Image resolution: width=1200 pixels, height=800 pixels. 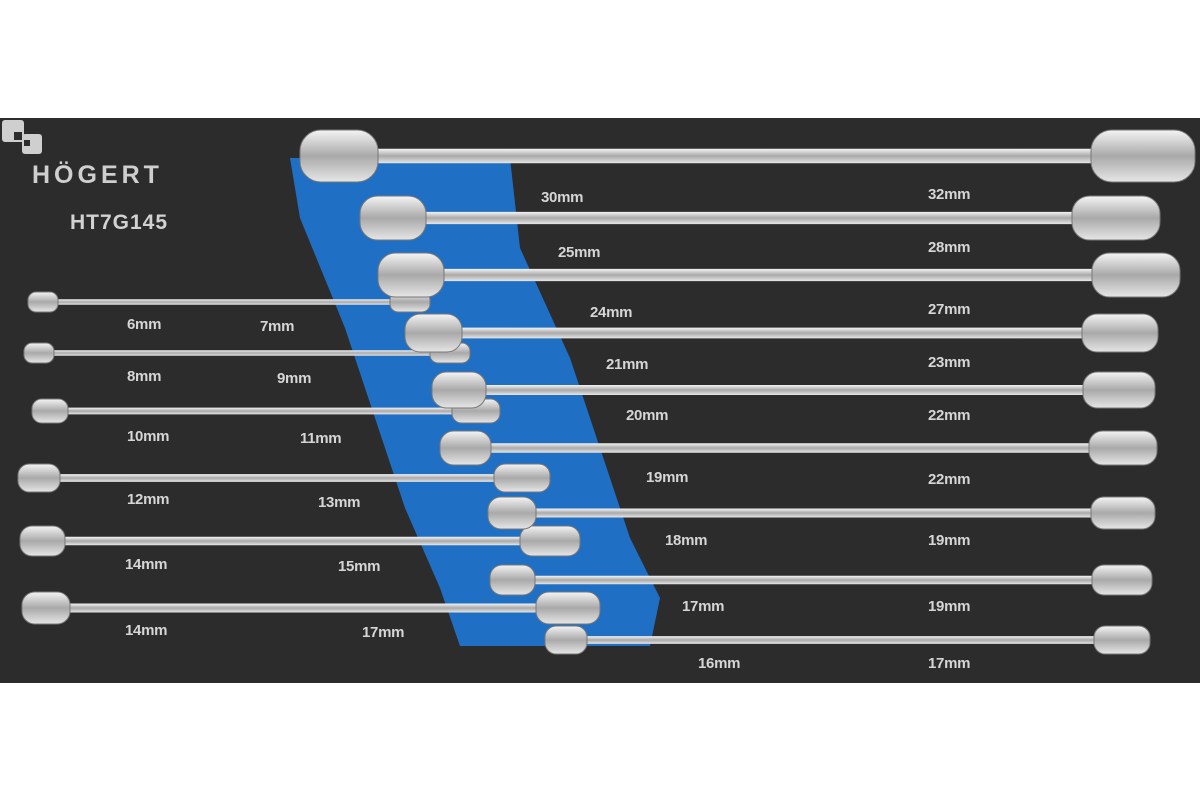 What do you see at coordinates (949, 194) in the screenshot?
I see `size-label: 32mm` at bounding box center [949, 194].